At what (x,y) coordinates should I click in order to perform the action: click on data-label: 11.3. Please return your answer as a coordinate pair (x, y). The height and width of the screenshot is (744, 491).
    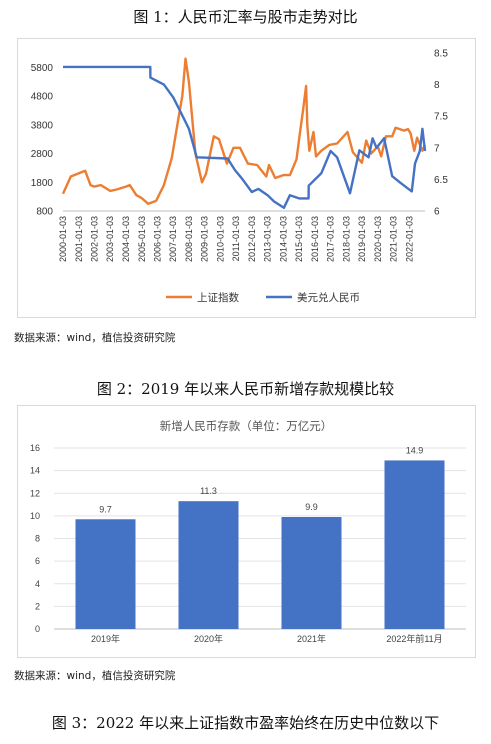
    Looking at the image, I should click on (208, 491).